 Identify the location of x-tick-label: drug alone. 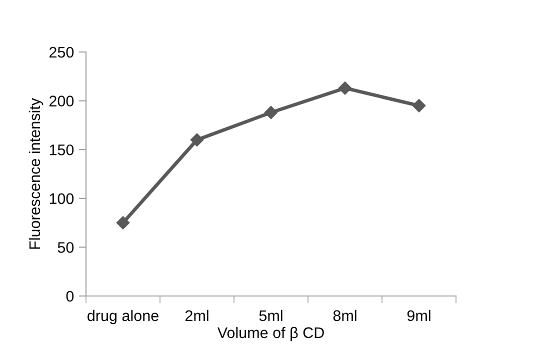
(123, 317).